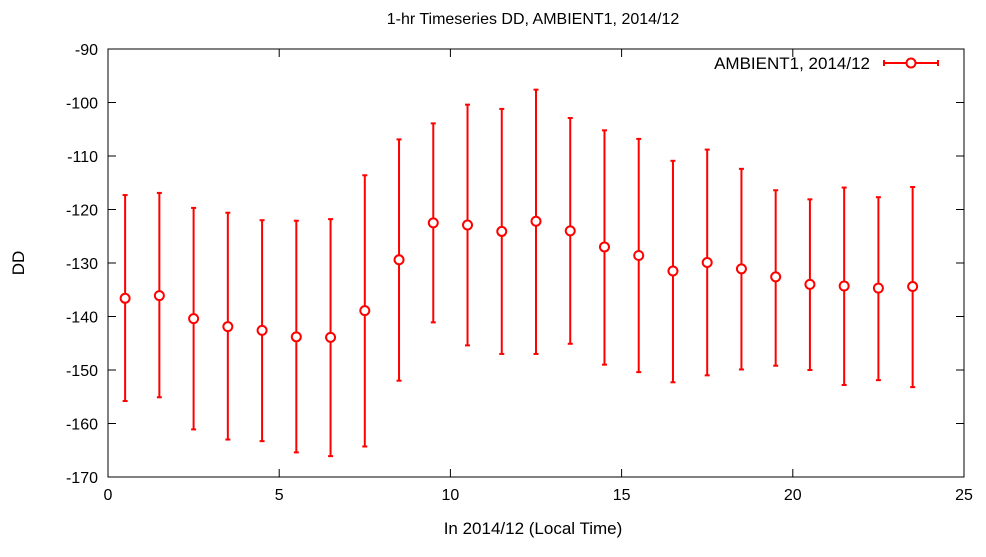  Describe the element at coordinates (82, 104) in the screenshot. I see `y-tick-label: -100` at that location.